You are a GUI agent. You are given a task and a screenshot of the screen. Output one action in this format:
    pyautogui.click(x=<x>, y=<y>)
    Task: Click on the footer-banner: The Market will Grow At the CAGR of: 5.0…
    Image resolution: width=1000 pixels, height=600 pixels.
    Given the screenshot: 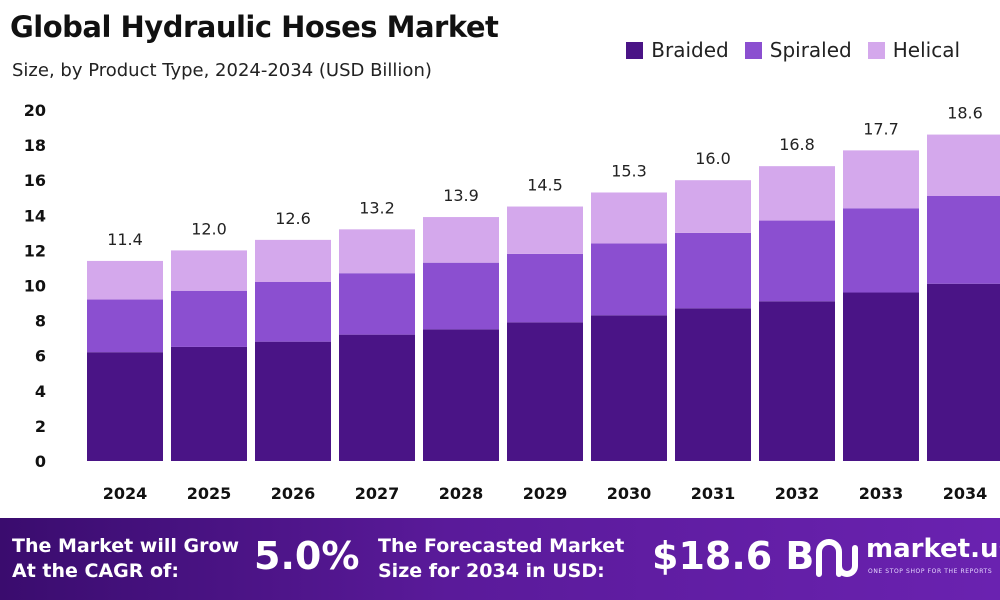 What is the action you would take?
    pyautogui.click(x=500, y=559)
    